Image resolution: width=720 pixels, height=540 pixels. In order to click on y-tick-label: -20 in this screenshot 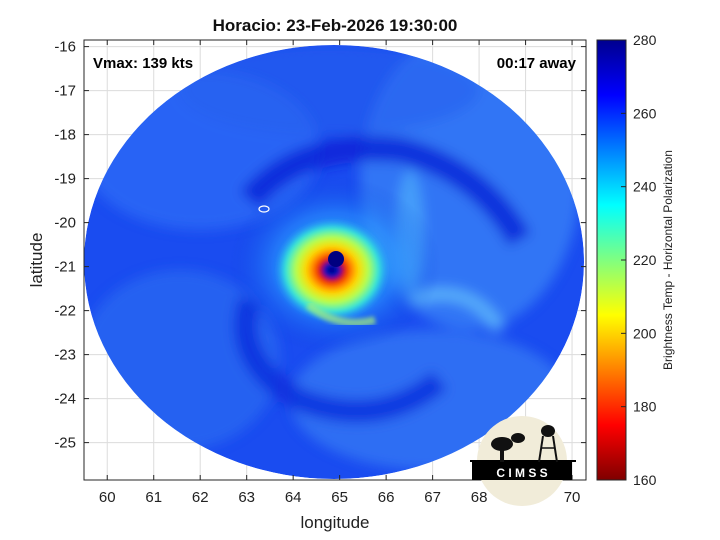, I will do `click(65, 223)`.